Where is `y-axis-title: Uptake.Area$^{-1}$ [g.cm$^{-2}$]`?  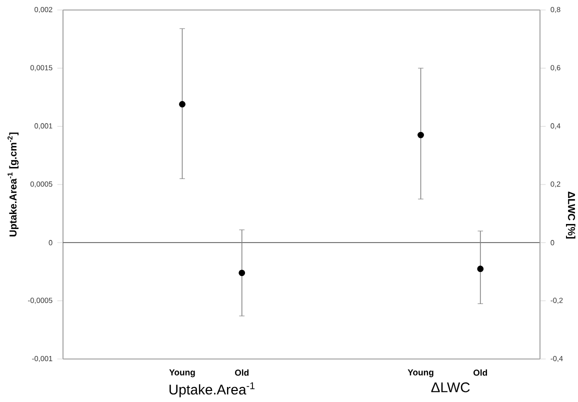
y-axis-title: Uptake.Area$^{-1}$ [g.cm$^{-2}$] is located at coordinates (13, 184).